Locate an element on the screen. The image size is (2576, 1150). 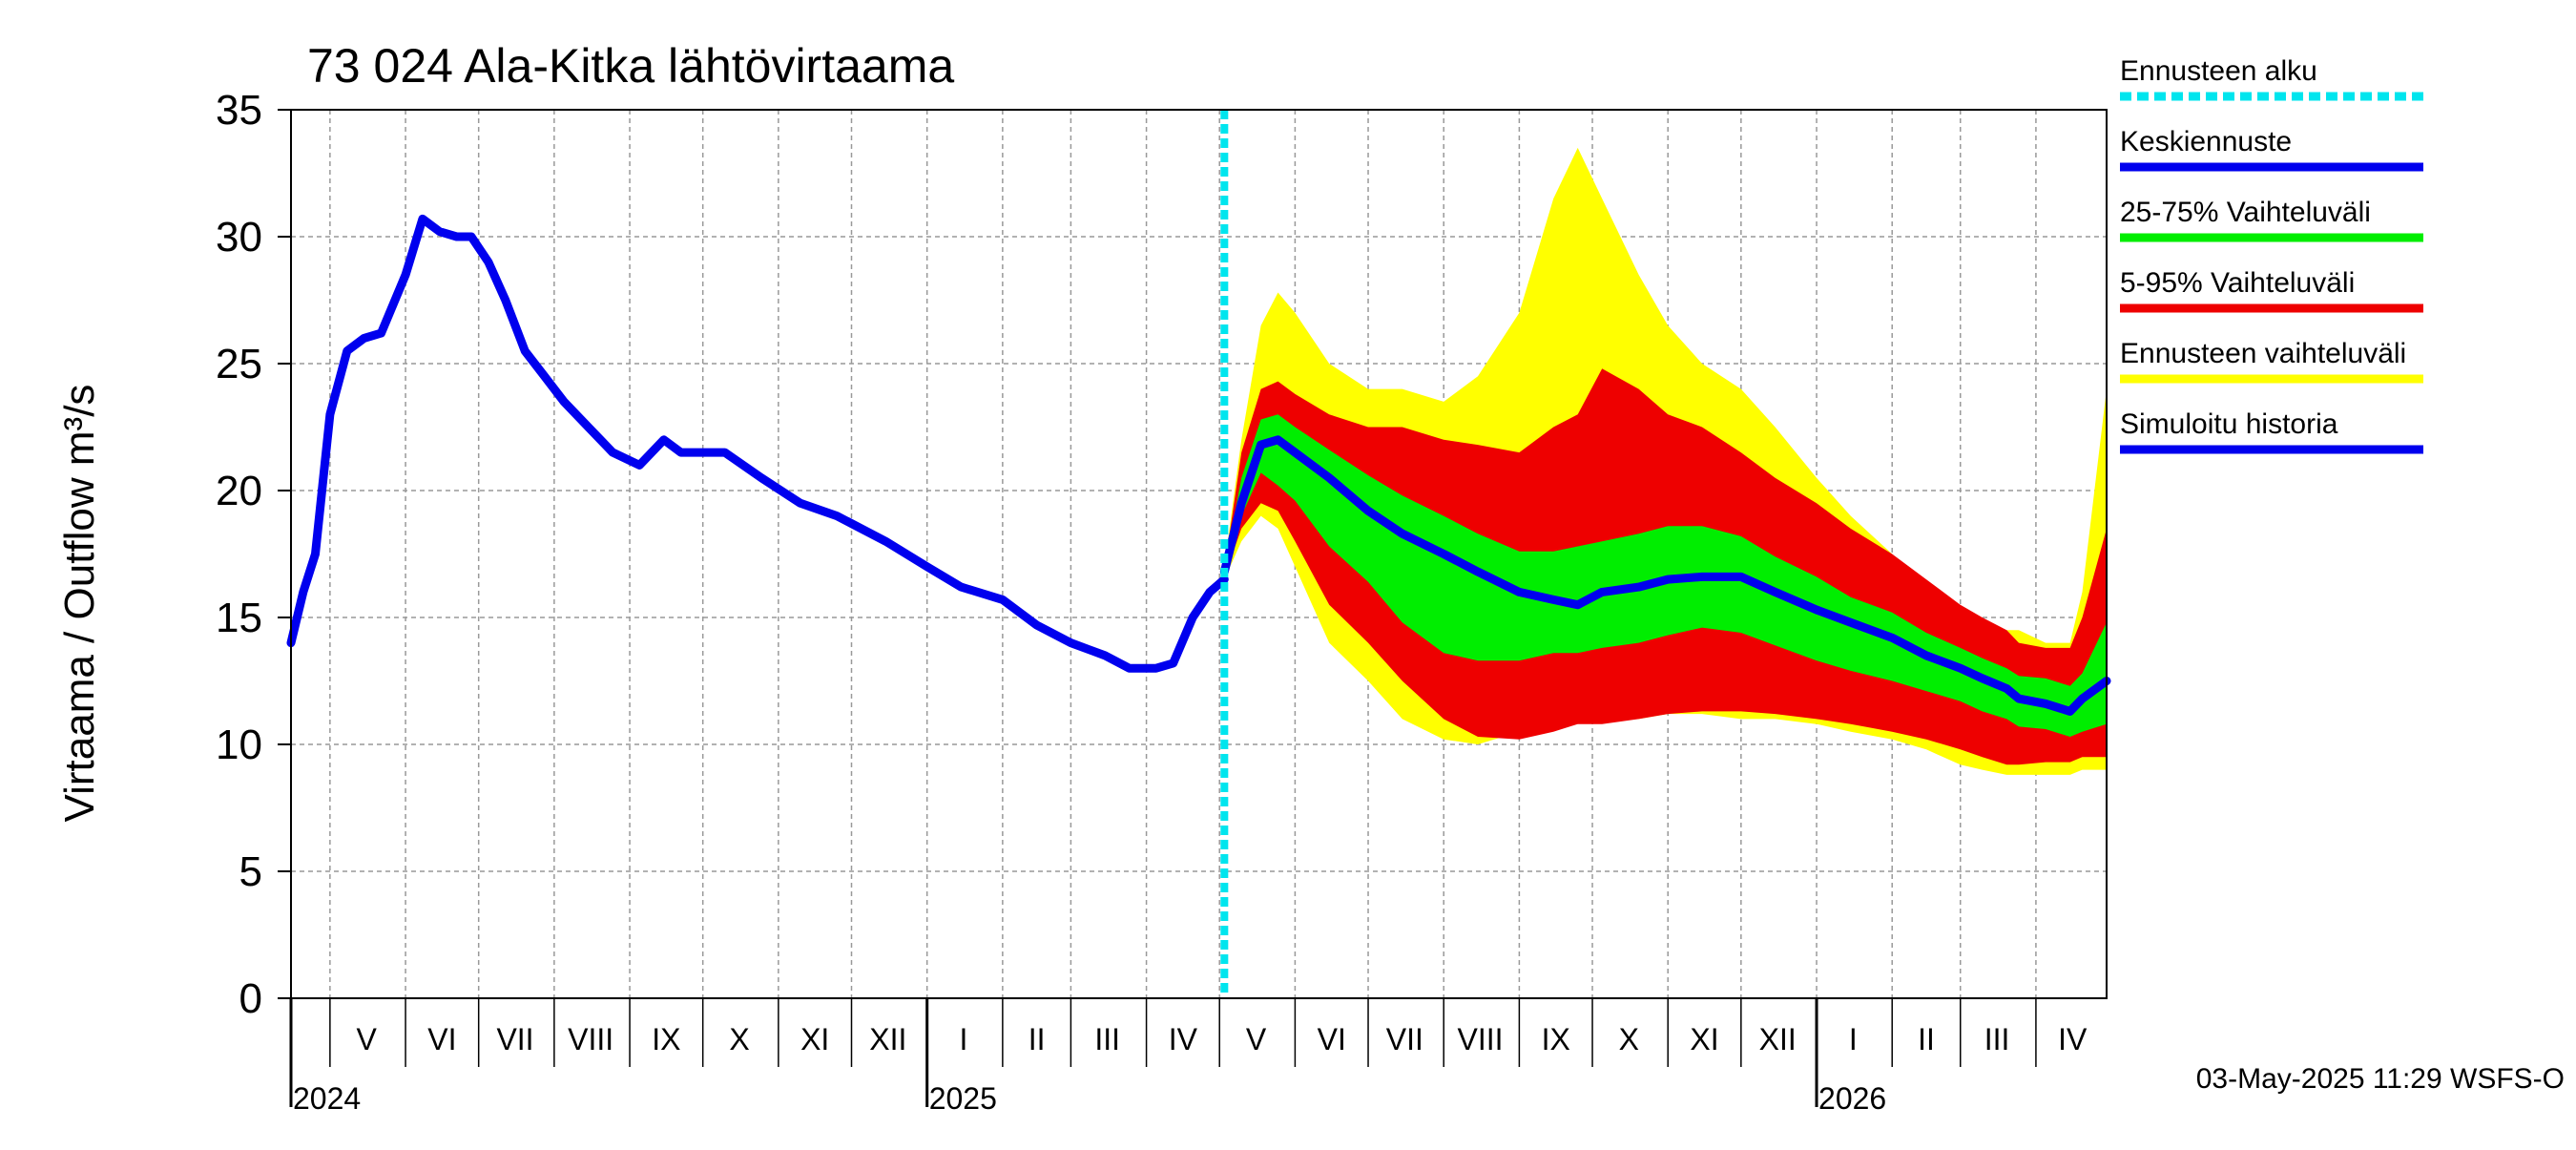
median-forecast-line is located at coordinates (1665, 575).